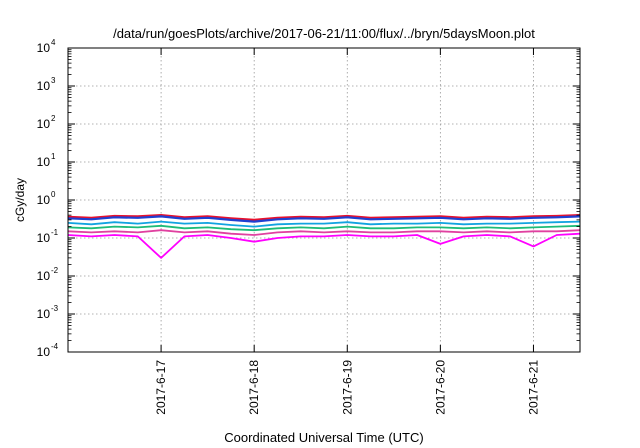  Describe the element at coordinates (347, 387) in the screenshot. I see `x-tick-label: 2017-6-19` at that location.